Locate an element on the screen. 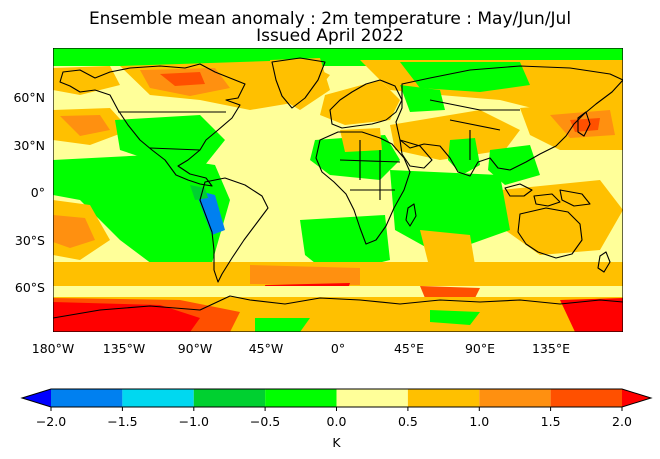 The image size is (660, 459). colorbar-tick-label: −2.0 is located at coordinates (51, 421).